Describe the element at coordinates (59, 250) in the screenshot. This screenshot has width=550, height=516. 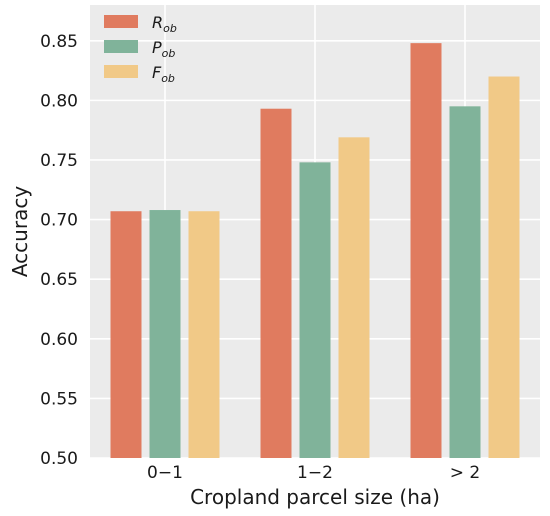
I see `y-tick-labels: 0.50 0.55 0.60 0.65 0.70 0.75 0.80 0.85` at that location.